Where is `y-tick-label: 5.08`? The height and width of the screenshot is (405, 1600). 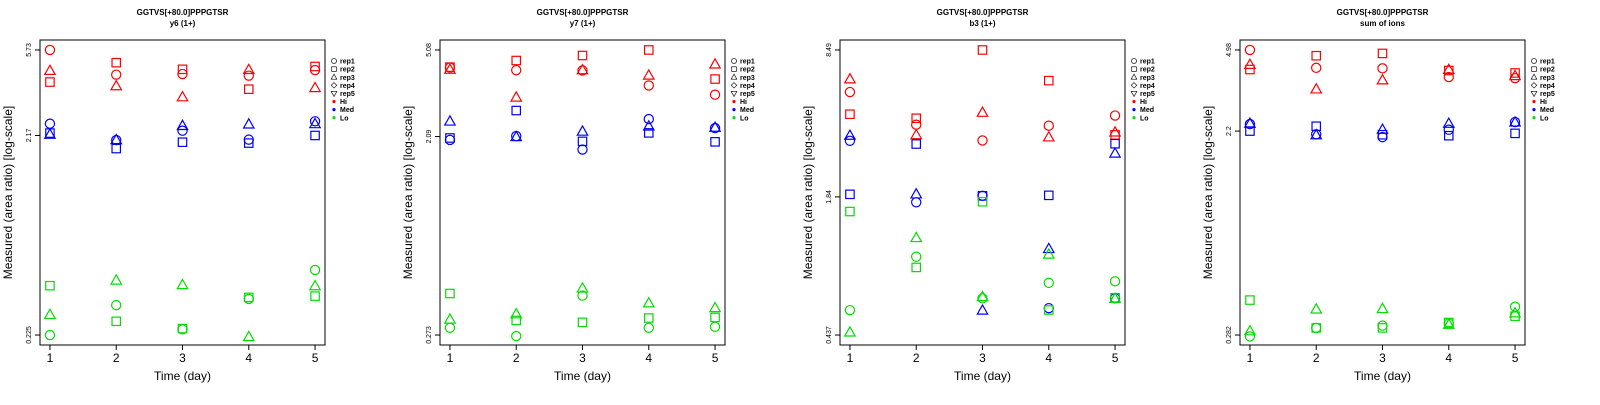
y-tick-label: 5.08 is located at coordinates (429, 50).